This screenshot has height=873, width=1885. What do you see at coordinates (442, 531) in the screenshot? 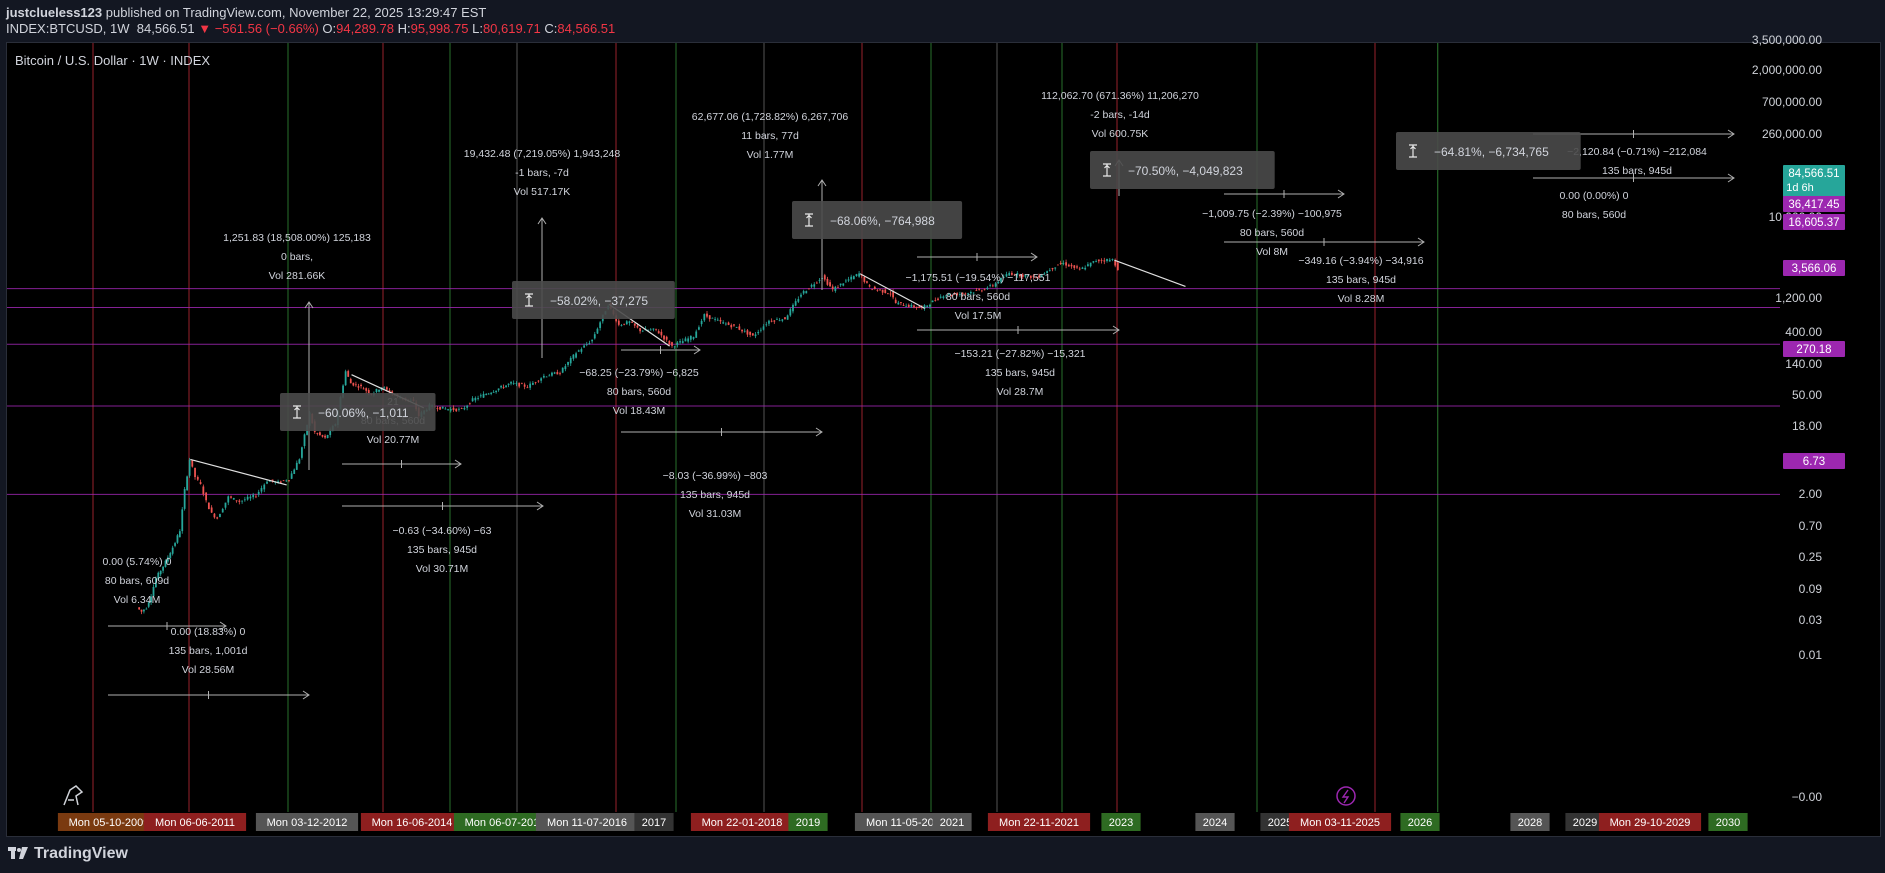
I see `measure-label: −0.63 (−34.60%) −63` at bounding box center [442, 531].